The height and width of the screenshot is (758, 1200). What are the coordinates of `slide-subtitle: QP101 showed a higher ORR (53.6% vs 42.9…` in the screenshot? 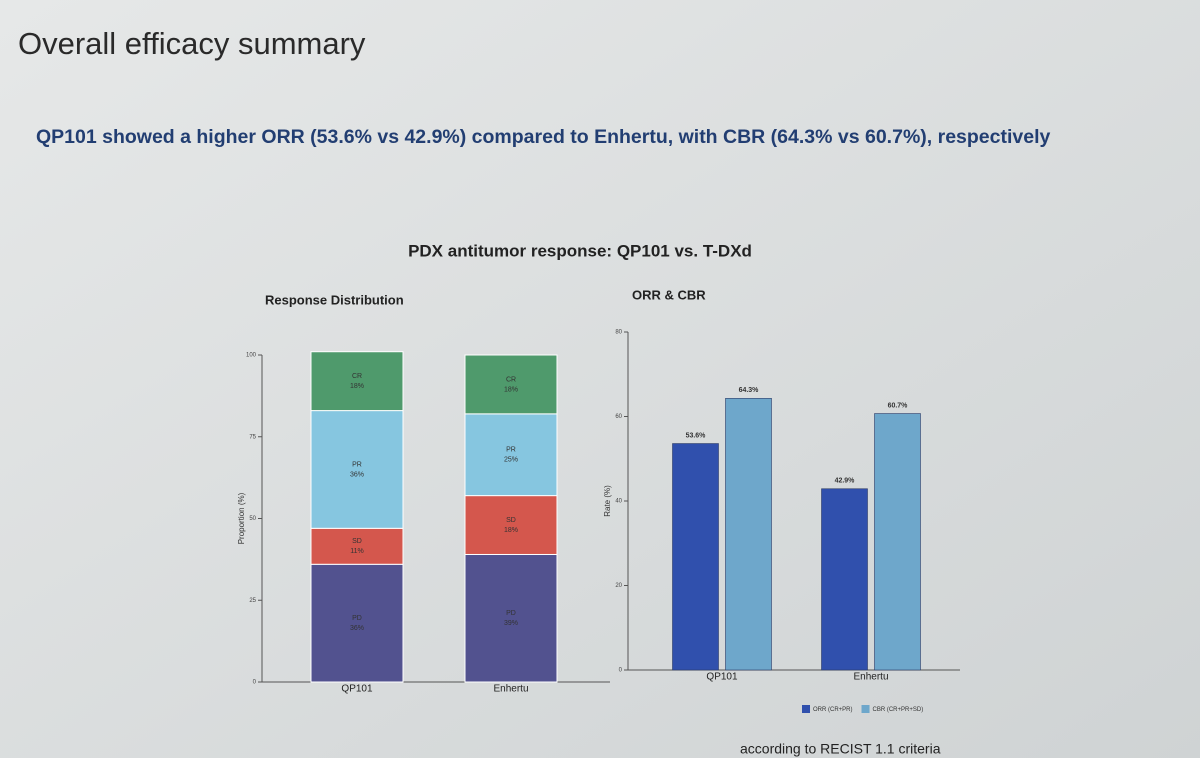 It's located at (543, 137).